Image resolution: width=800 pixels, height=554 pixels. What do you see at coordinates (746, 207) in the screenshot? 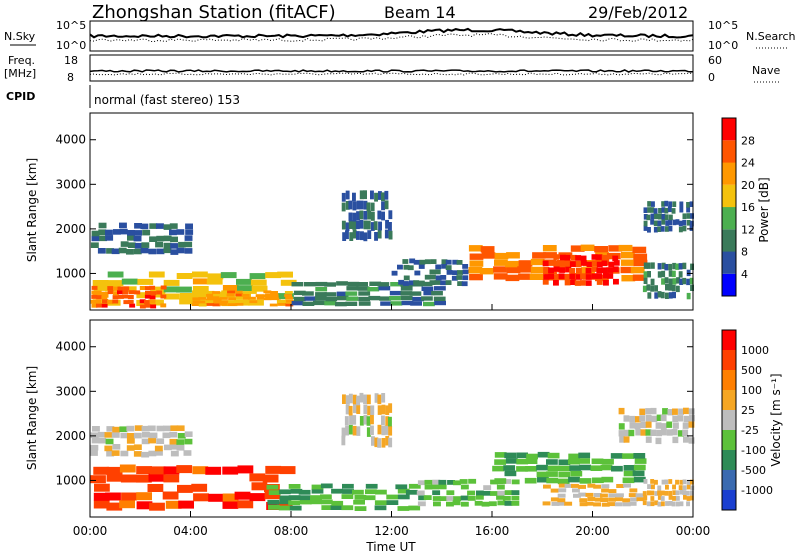
I see `power-colorbar: 28 24 20 16 12 8 4 Power [dB]` at bounding box center [746, 207].